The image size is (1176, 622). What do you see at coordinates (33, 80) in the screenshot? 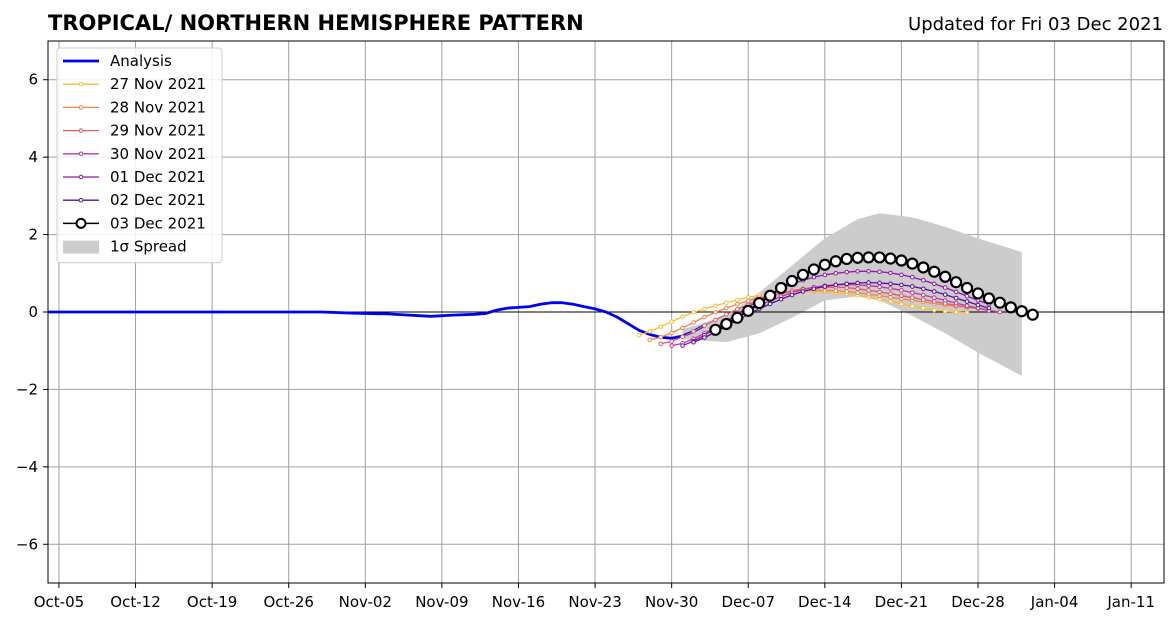
I see `y-tick-label: 6` at bounding box center [33, 80].